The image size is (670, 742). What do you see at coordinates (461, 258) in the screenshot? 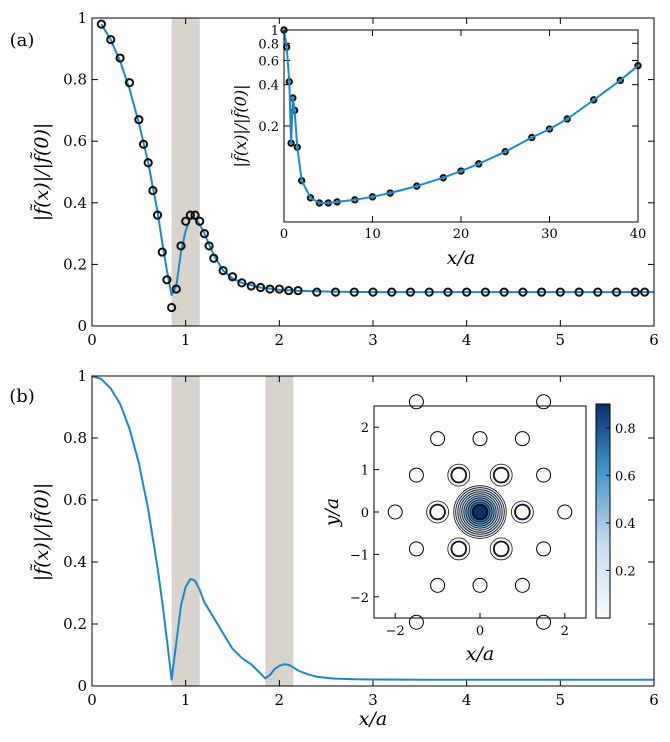
I see `x-axis-label-inset-a: x/a` at bounding box center [461, 258].